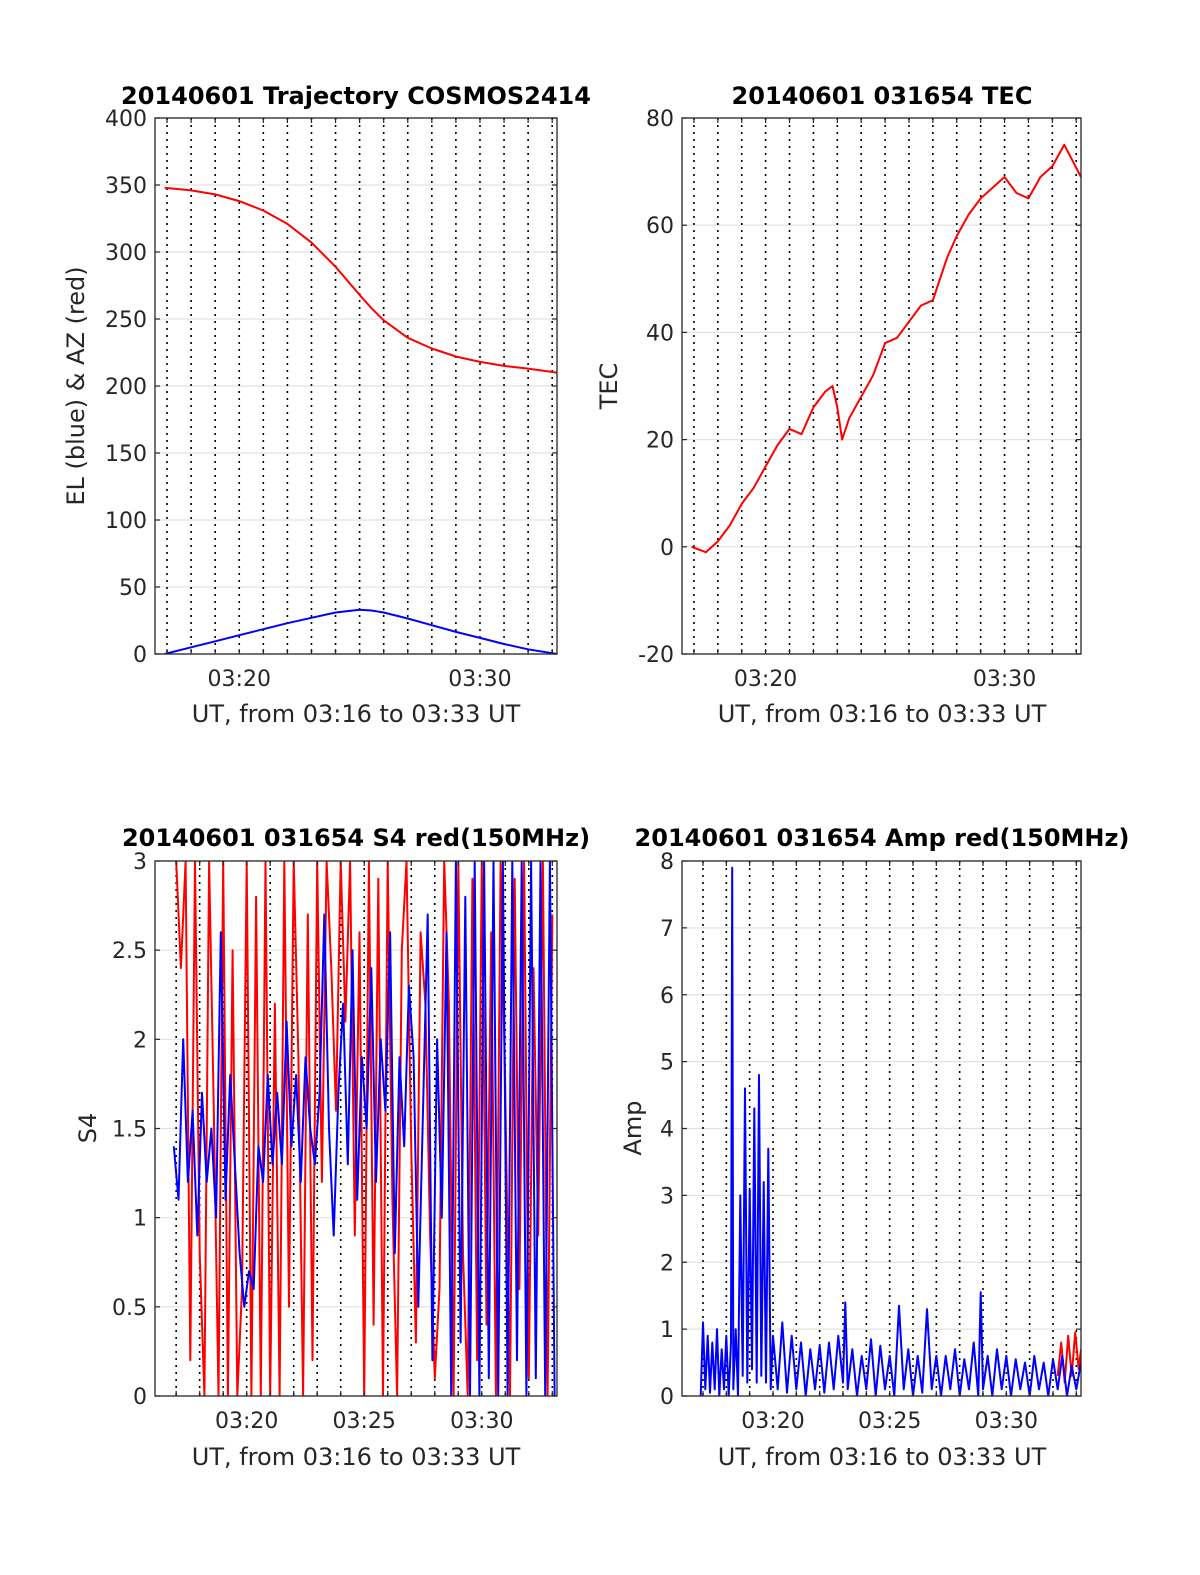  Describe the element at coordinates (656, 655) in the screenshot. I see `y-tick-label: -20` at that location.